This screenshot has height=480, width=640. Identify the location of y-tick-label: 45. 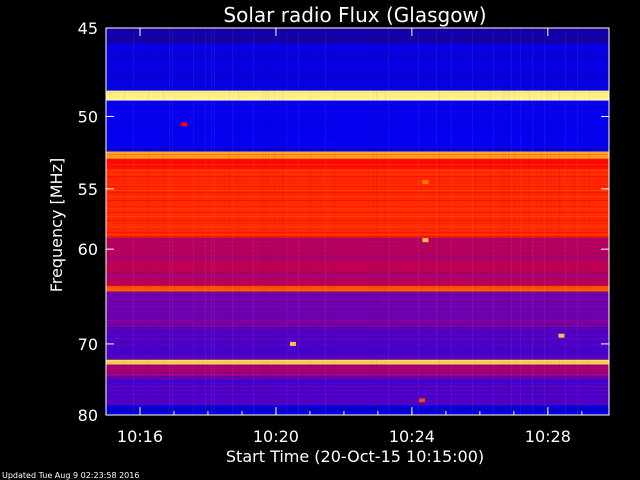
(88, 28).